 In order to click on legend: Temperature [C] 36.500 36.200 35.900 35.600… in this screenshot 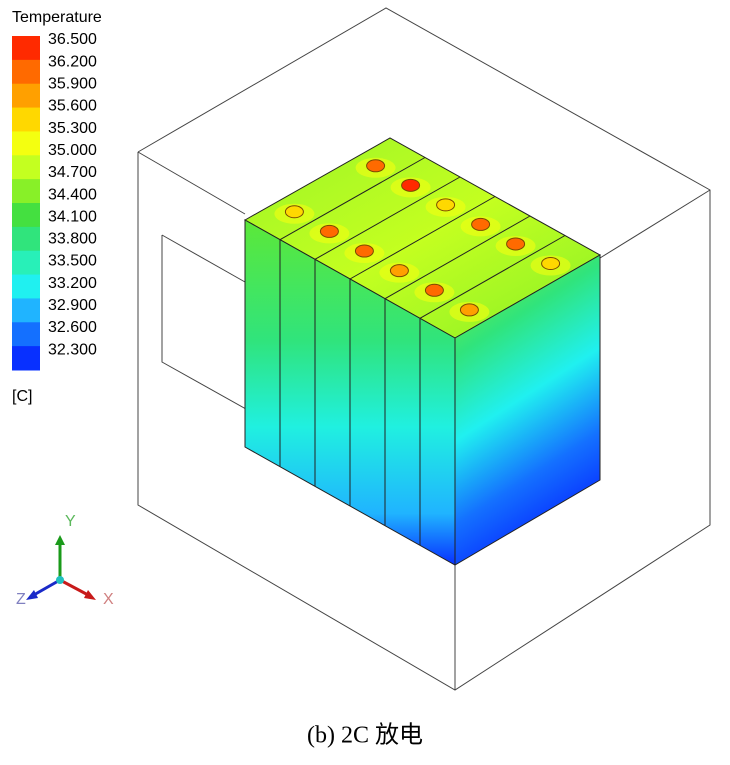, I will do `click(57, 207)`.